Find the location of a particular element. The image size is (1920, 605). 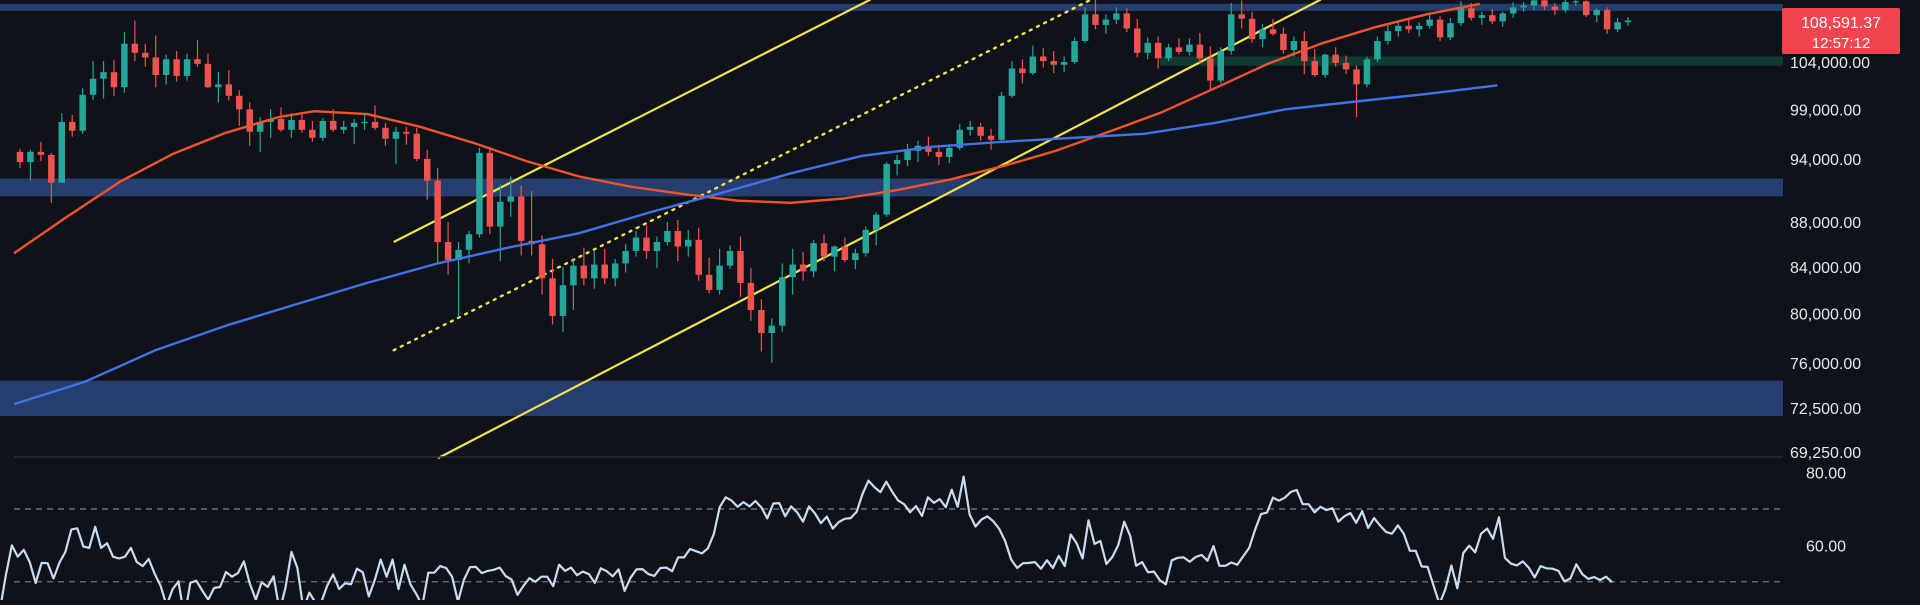

price-tick-label: 99,000.00 is located at coordinates (1825, 110).